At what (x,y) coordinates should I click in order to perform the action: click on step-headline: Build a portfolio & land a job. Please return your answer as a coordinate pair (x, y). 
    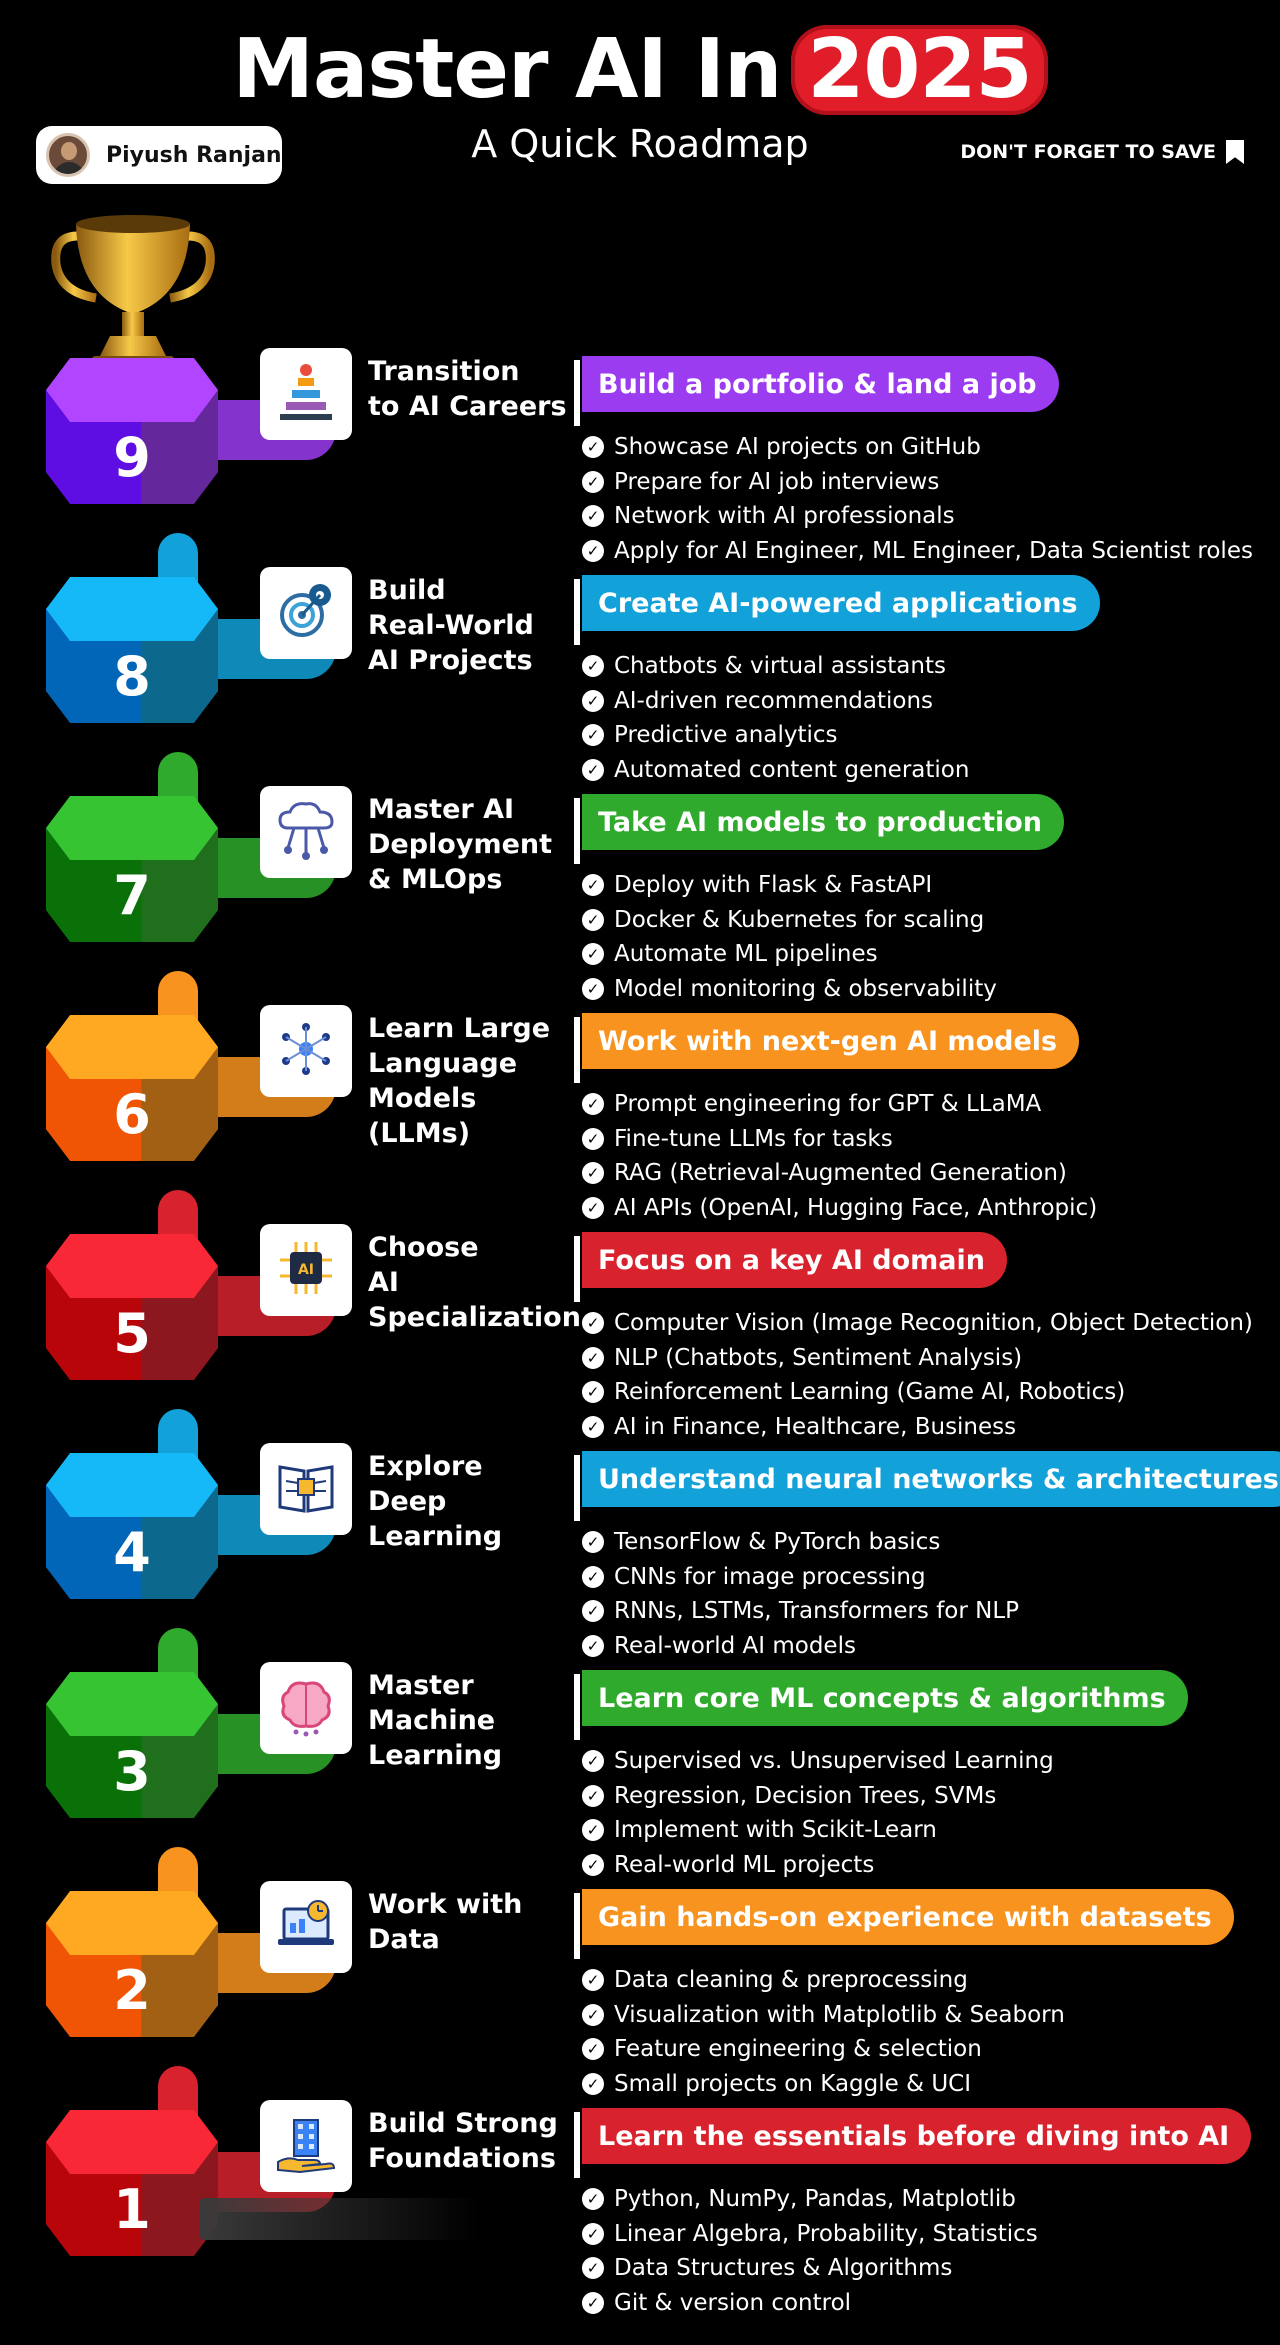
    Looking at the image, I should click on (820, 384).